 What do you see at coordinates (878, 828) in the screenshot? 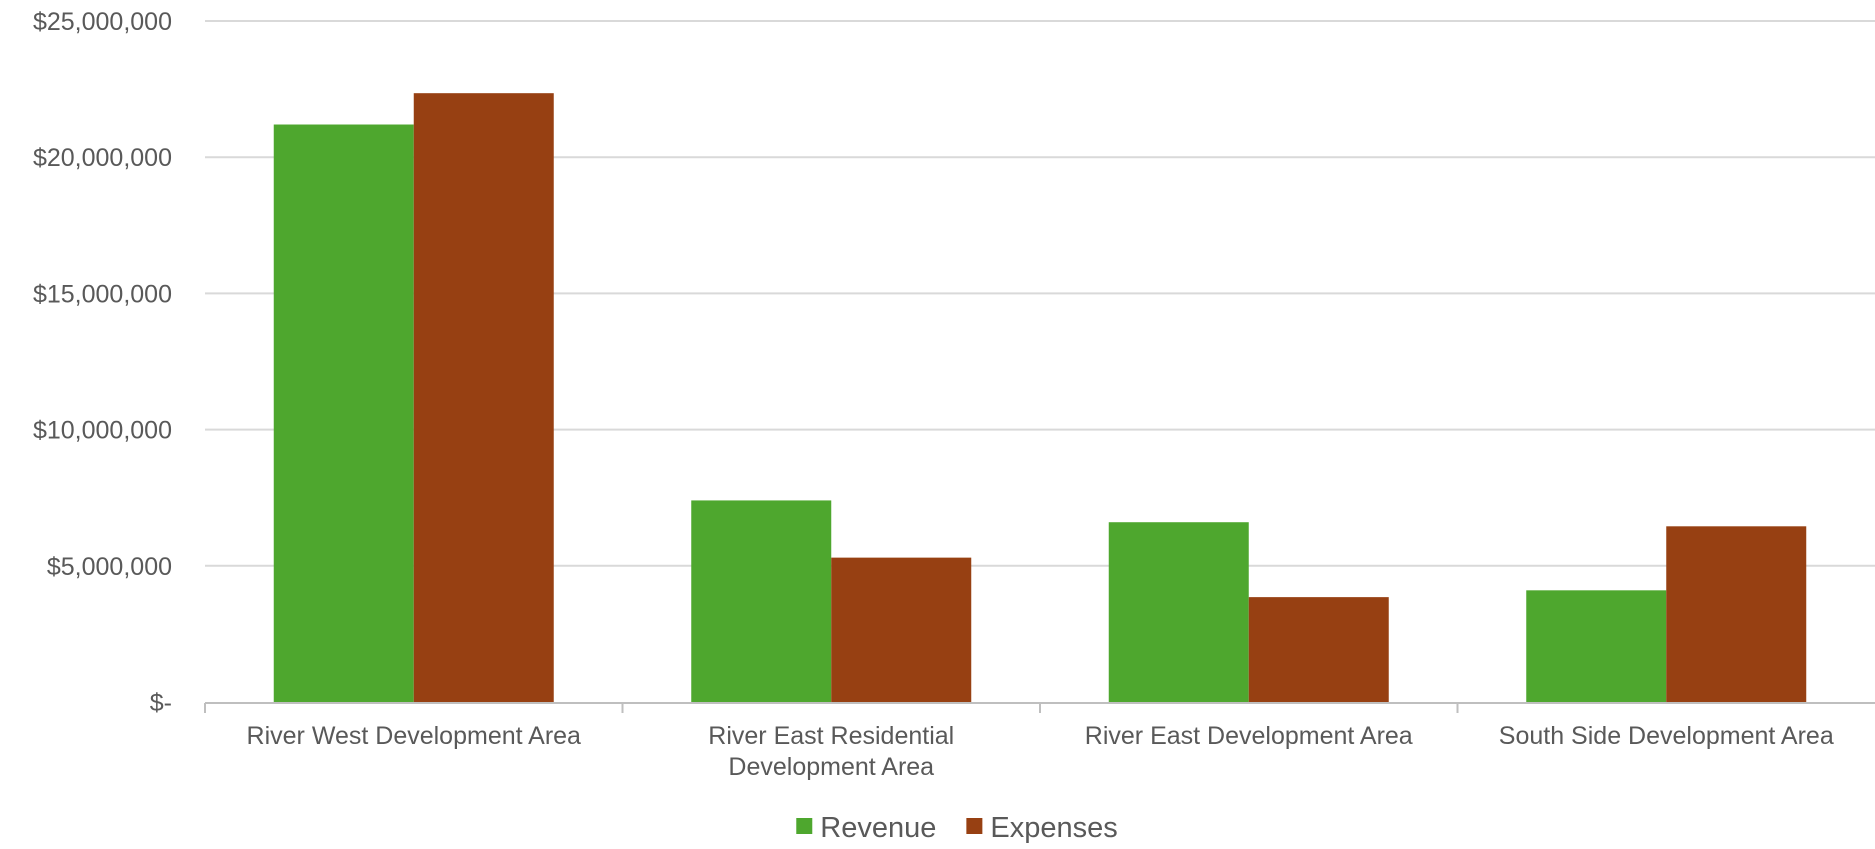
I see `legend-label: Revenue` at bounding box center [878, 828].